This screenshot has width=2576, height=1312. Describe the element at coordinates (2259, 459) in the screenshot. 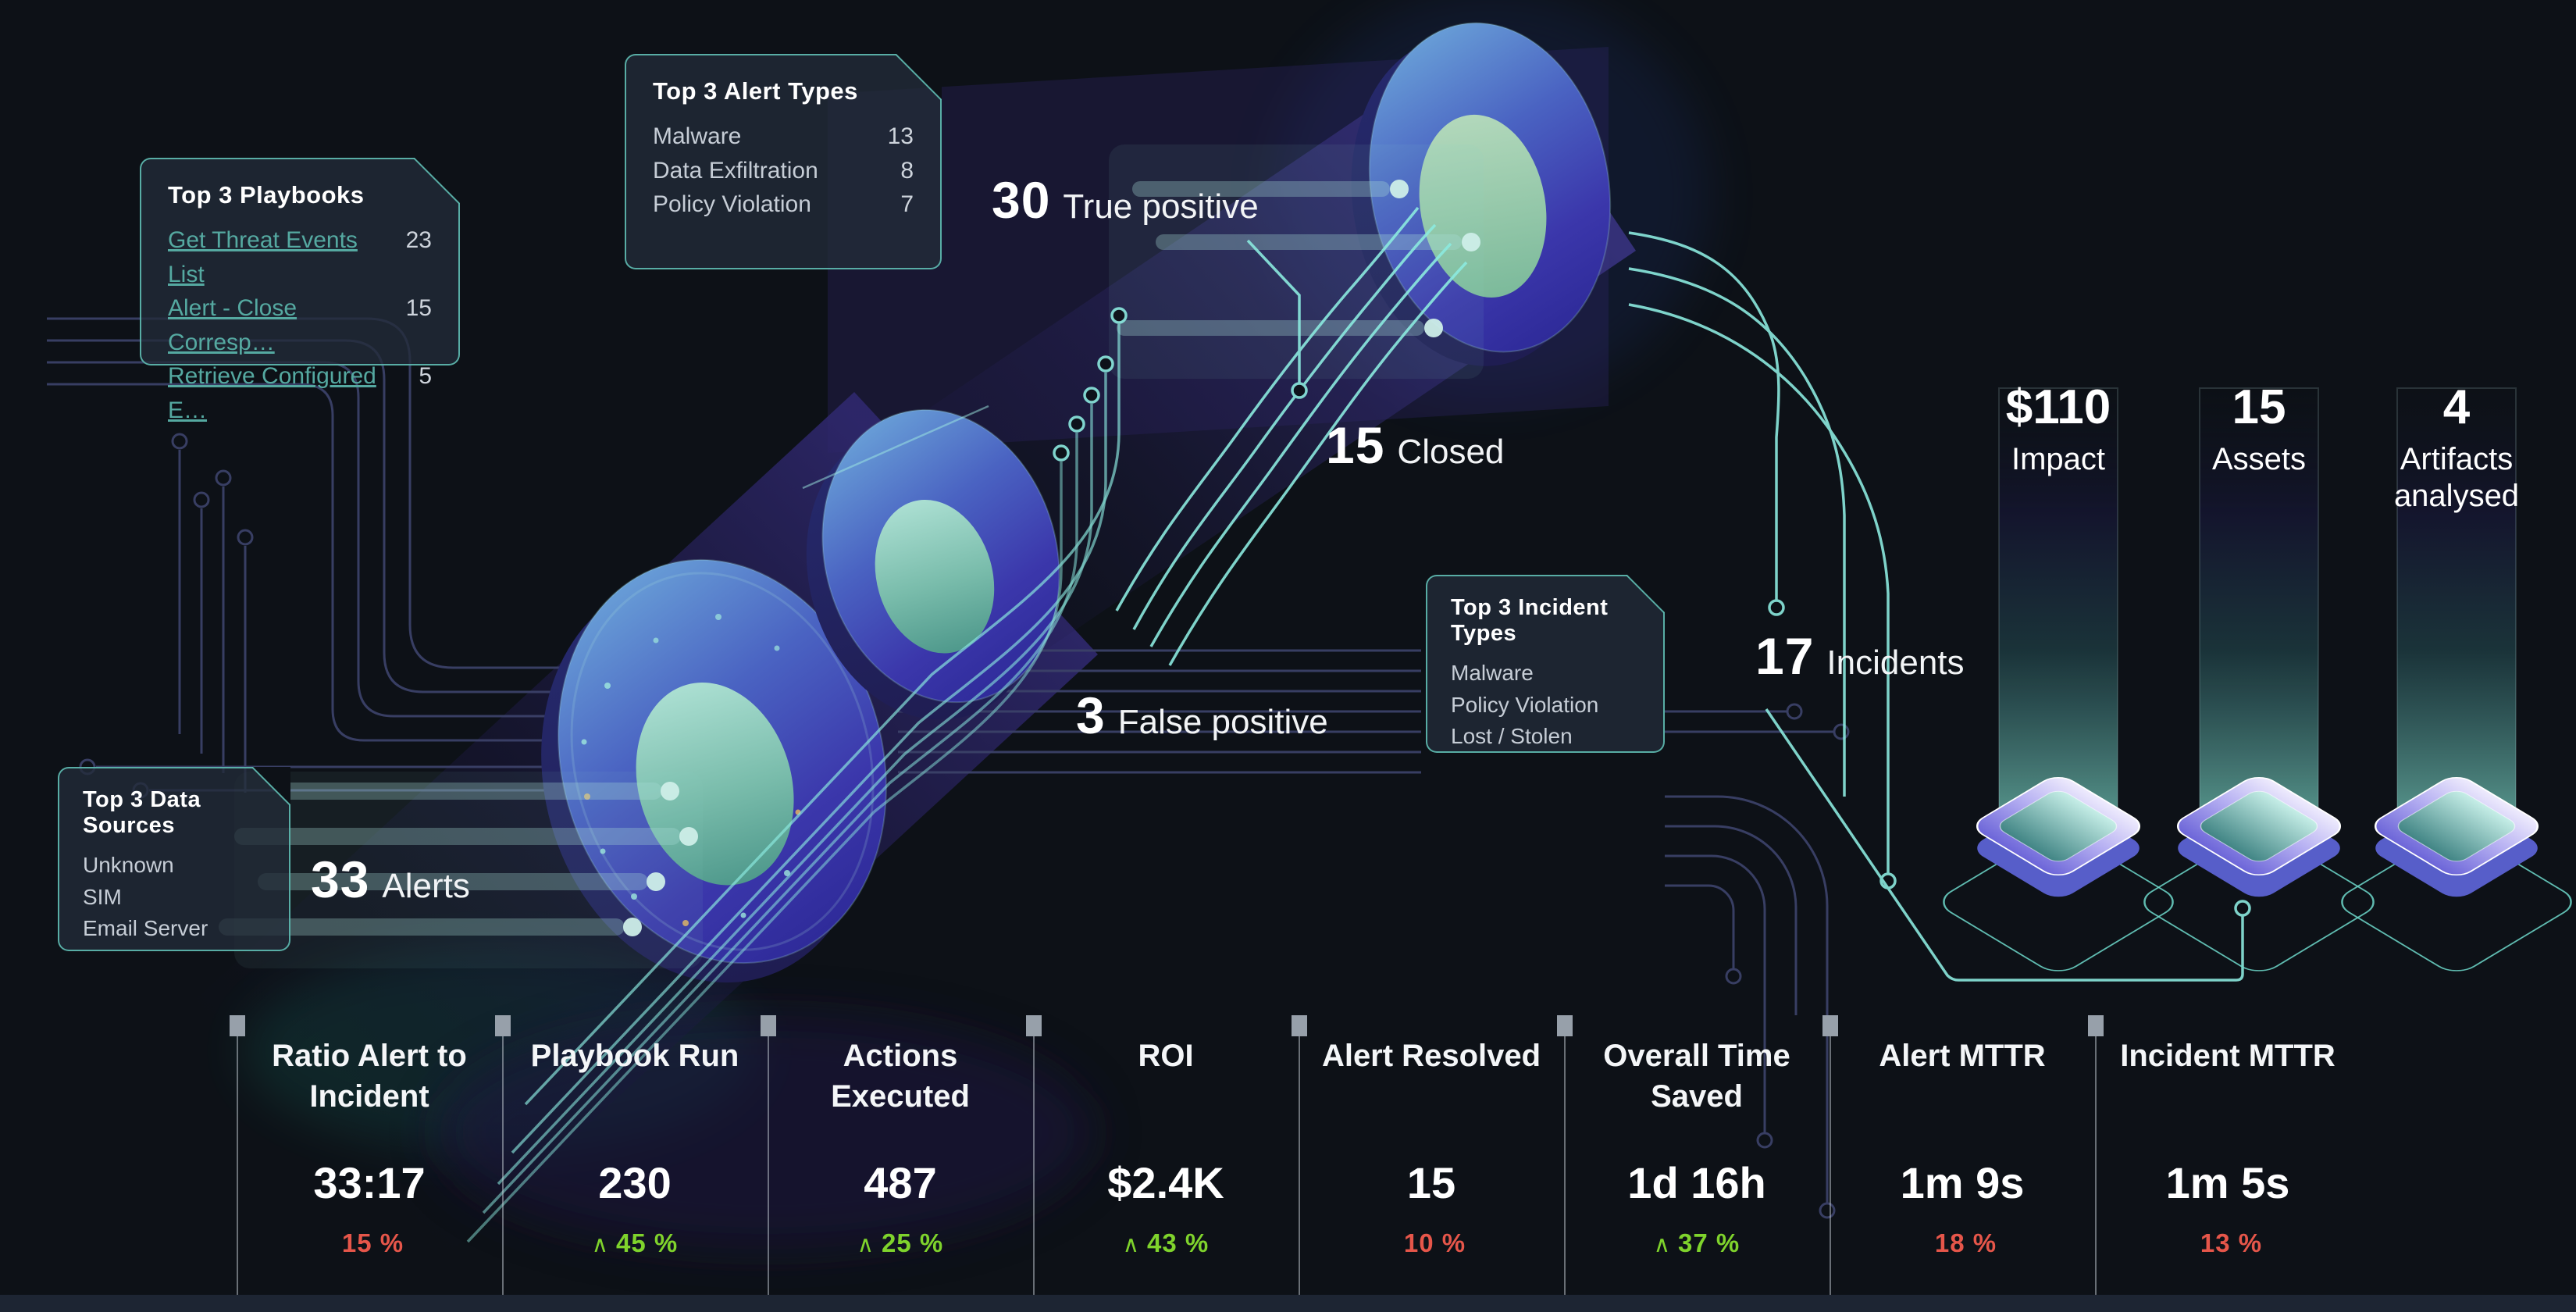

I see `assets-label: Assets` at that location.